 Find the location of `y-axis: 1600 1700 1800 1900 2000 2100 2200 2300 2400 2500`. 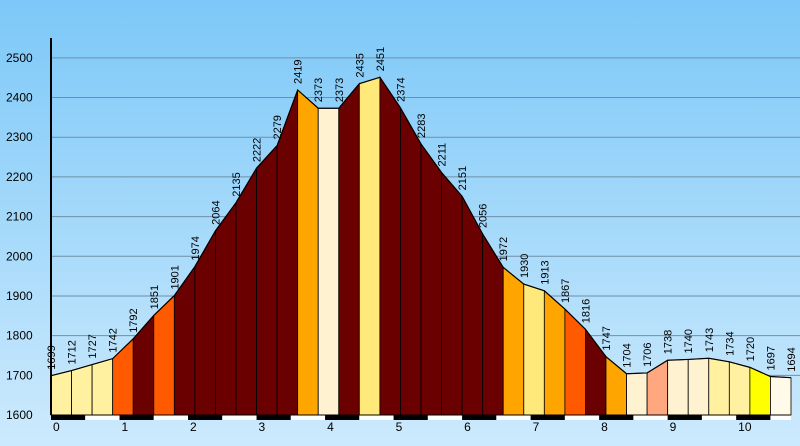

y-axis: 1600 1700 1800 1900 2000 2100 2200 2300 2400 2500 is located at coordinates (29, 230).